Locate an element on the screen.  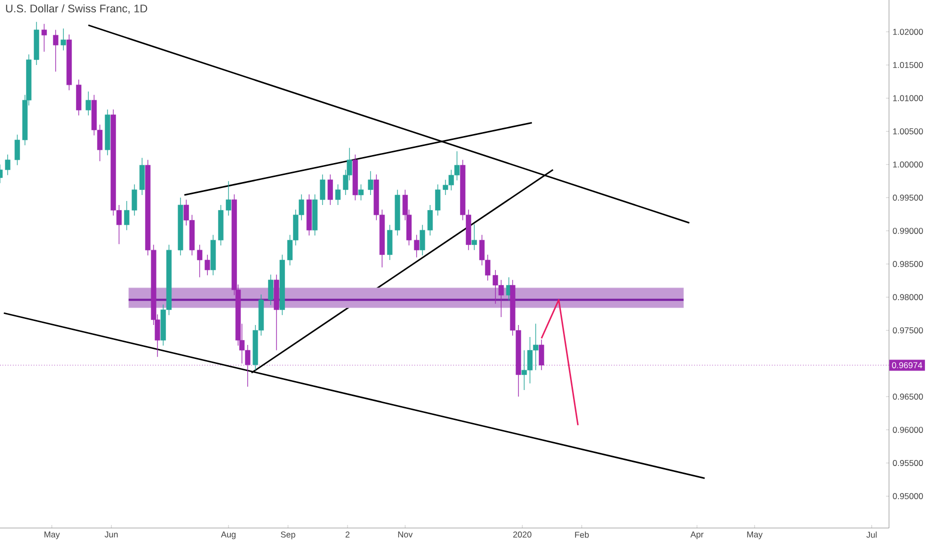
x-tick-label: Jun is located at coordinates (111, 535).